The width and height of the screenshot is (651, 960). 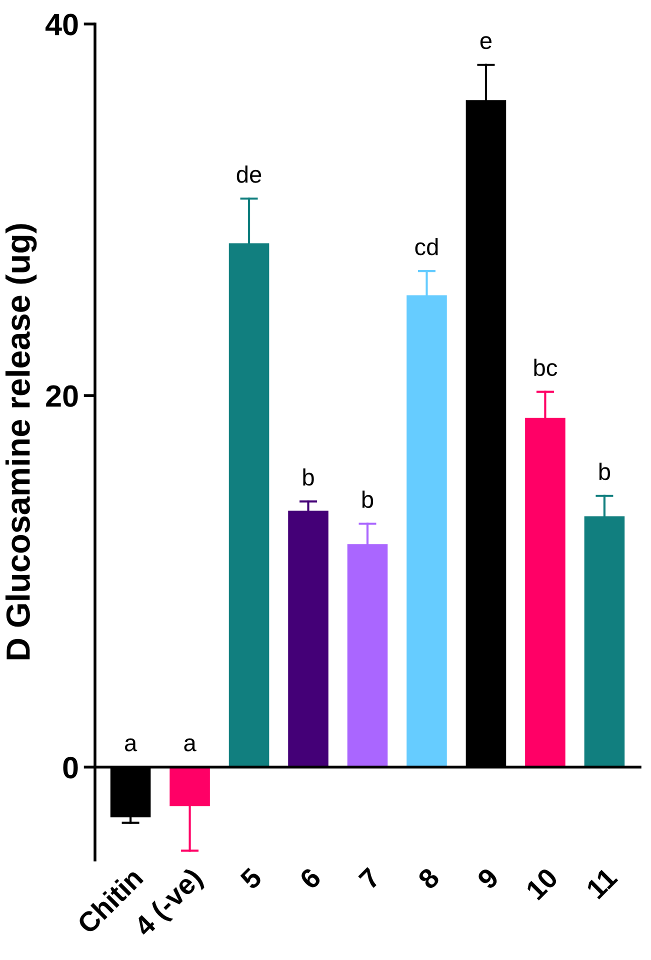 What do you see at coordinates (70, 767) in the screenshot?
I see `y-tick-label: 0` at bounding box center [70, 767].